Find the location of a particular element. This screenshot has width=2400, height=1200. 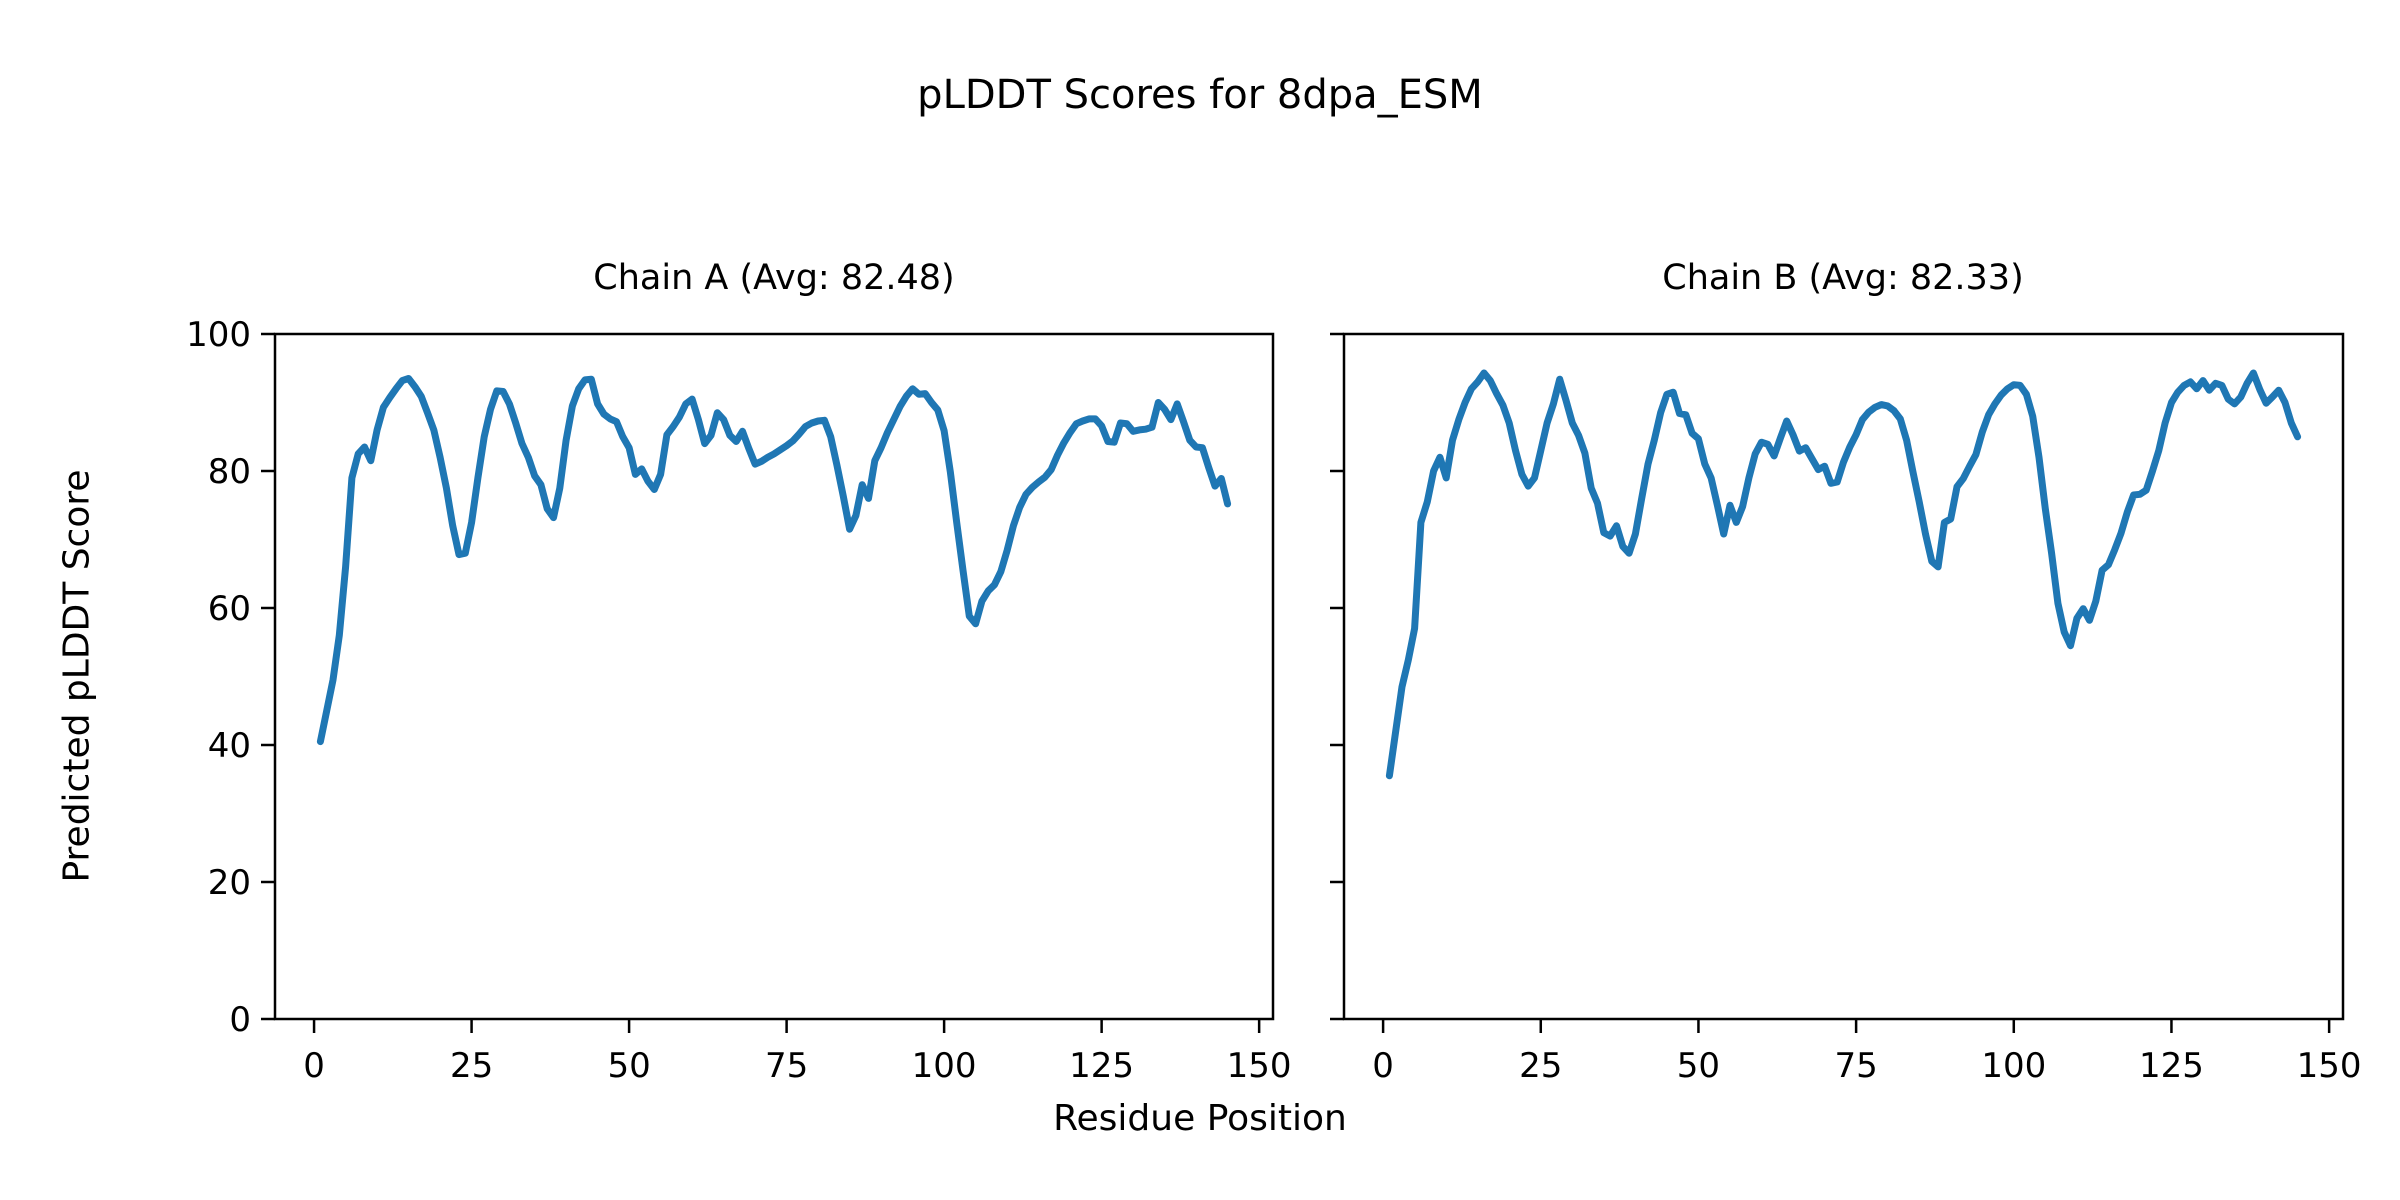

x-axis-label: Residue Position is located at coordinates (1200, 1118).